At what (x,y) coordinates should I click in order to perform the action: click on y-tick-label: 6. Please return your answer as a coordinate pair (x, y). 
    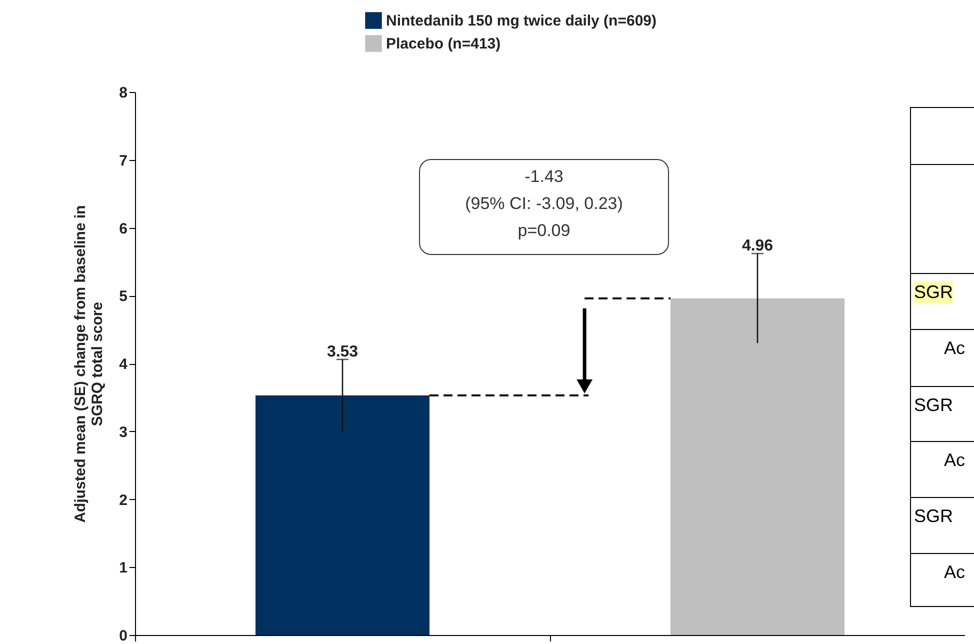
    Looking at the image, I should click on (123, 229).